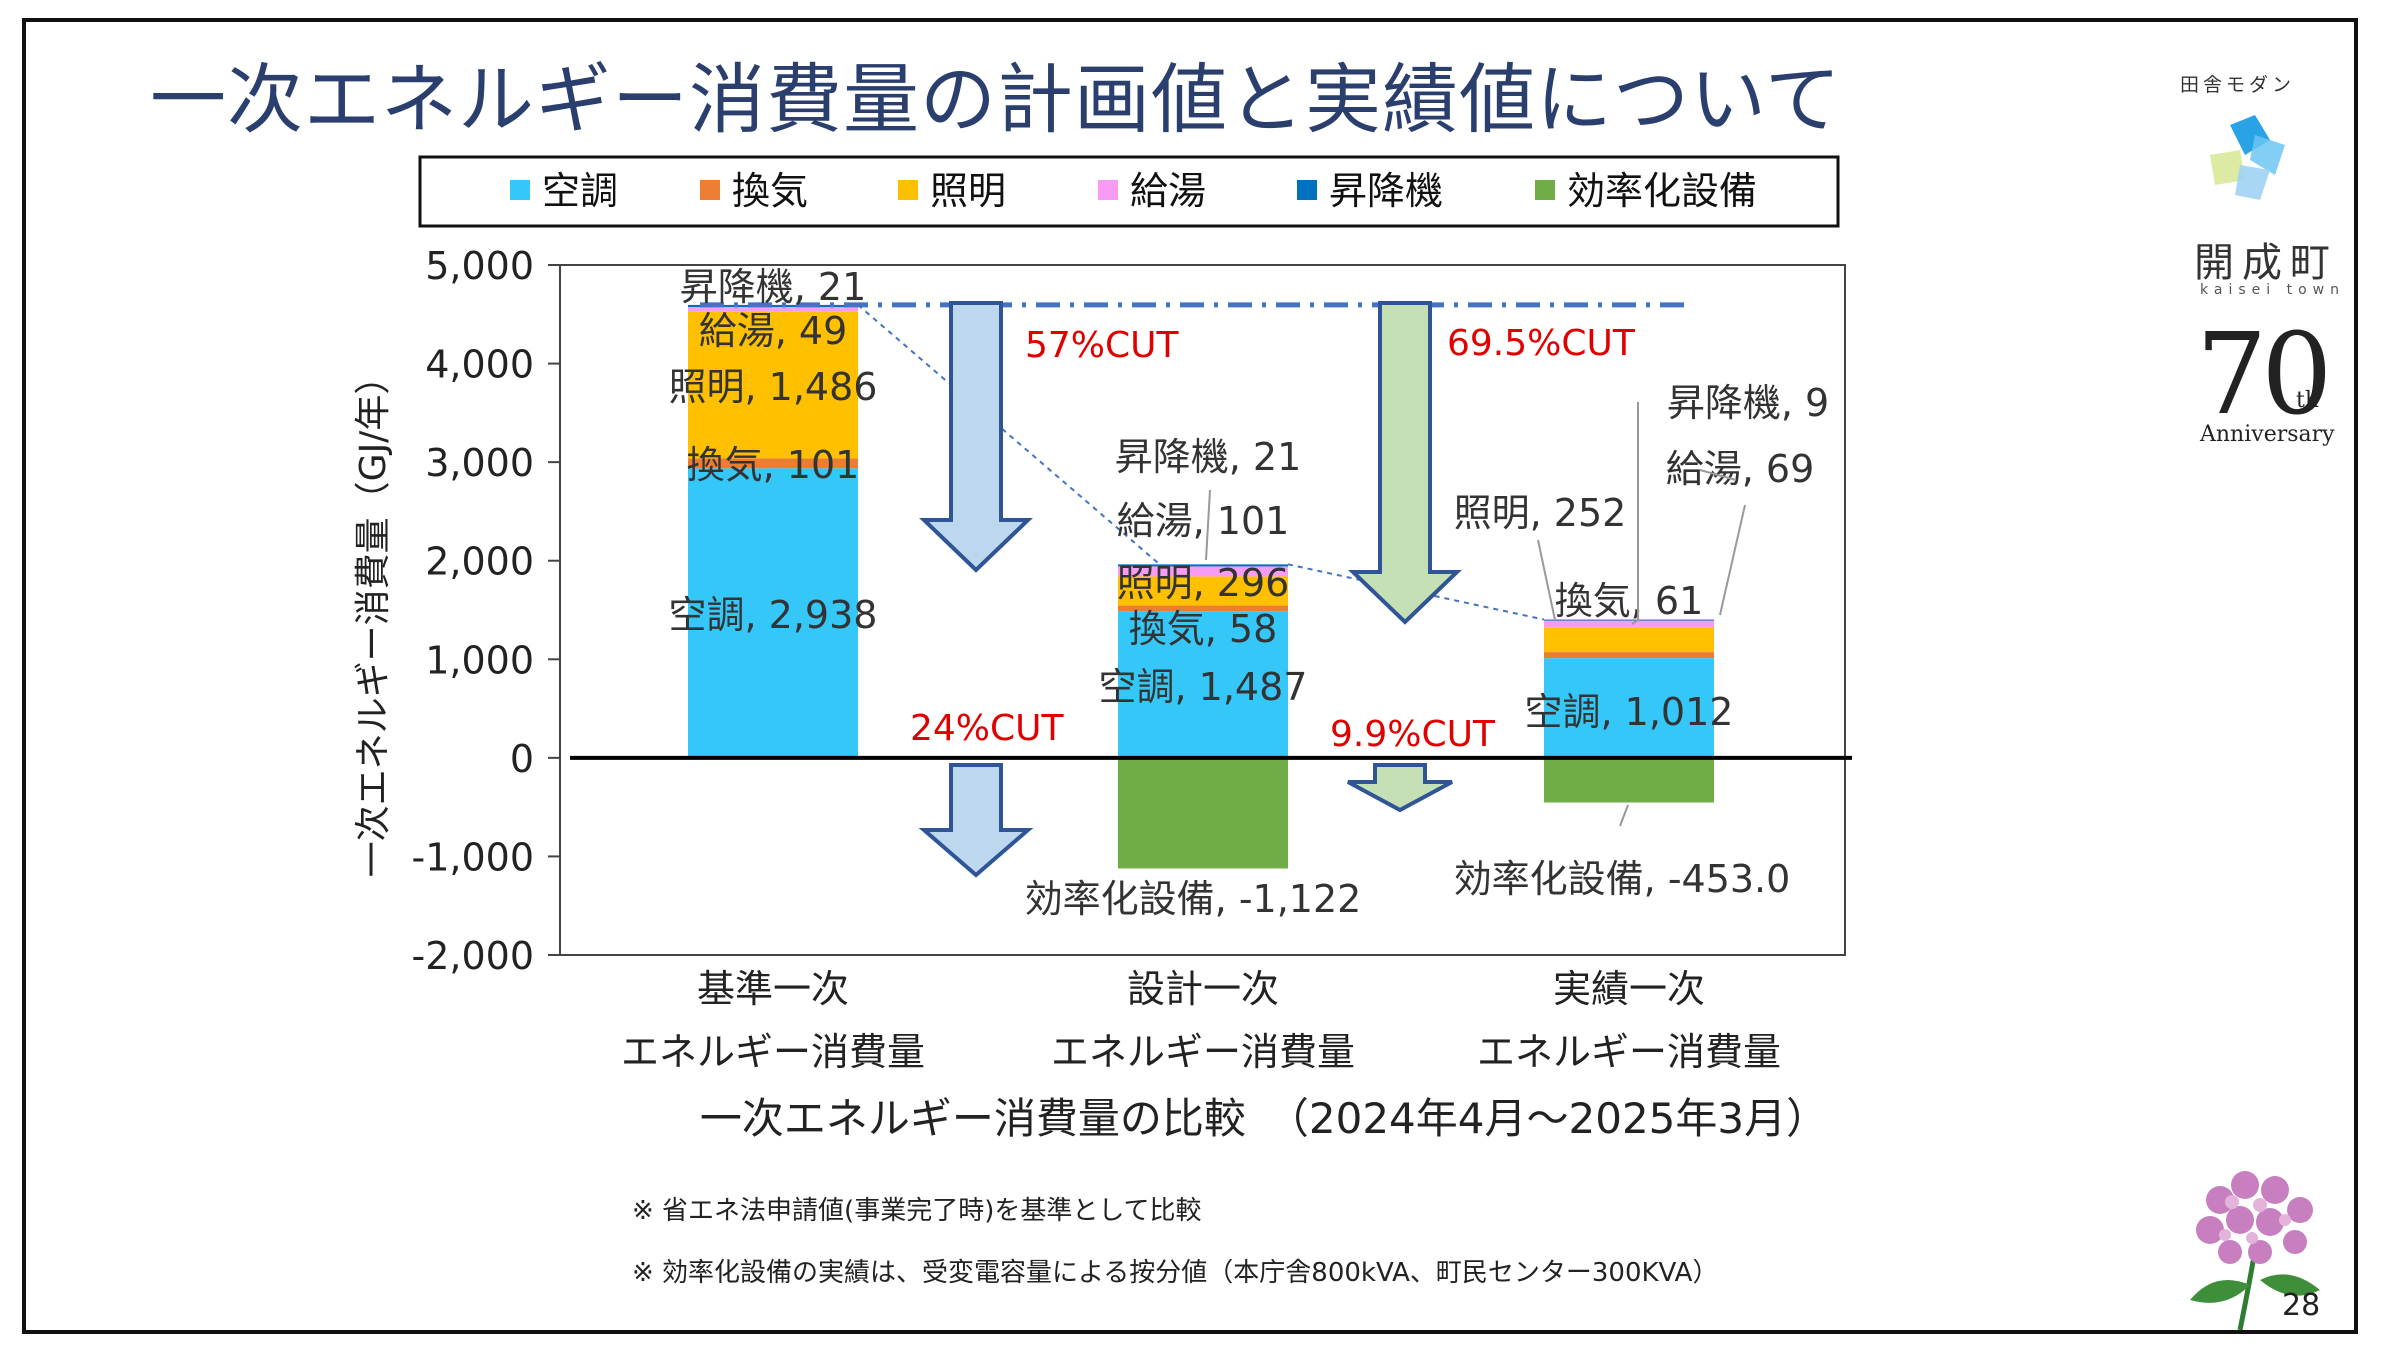 This screenshot has width=2384, height=1350. What do you see at coordinates (2264, 375) in the screenshot?
I see `logo-anniversary-number: 70` at bounding box center [2264, 375].